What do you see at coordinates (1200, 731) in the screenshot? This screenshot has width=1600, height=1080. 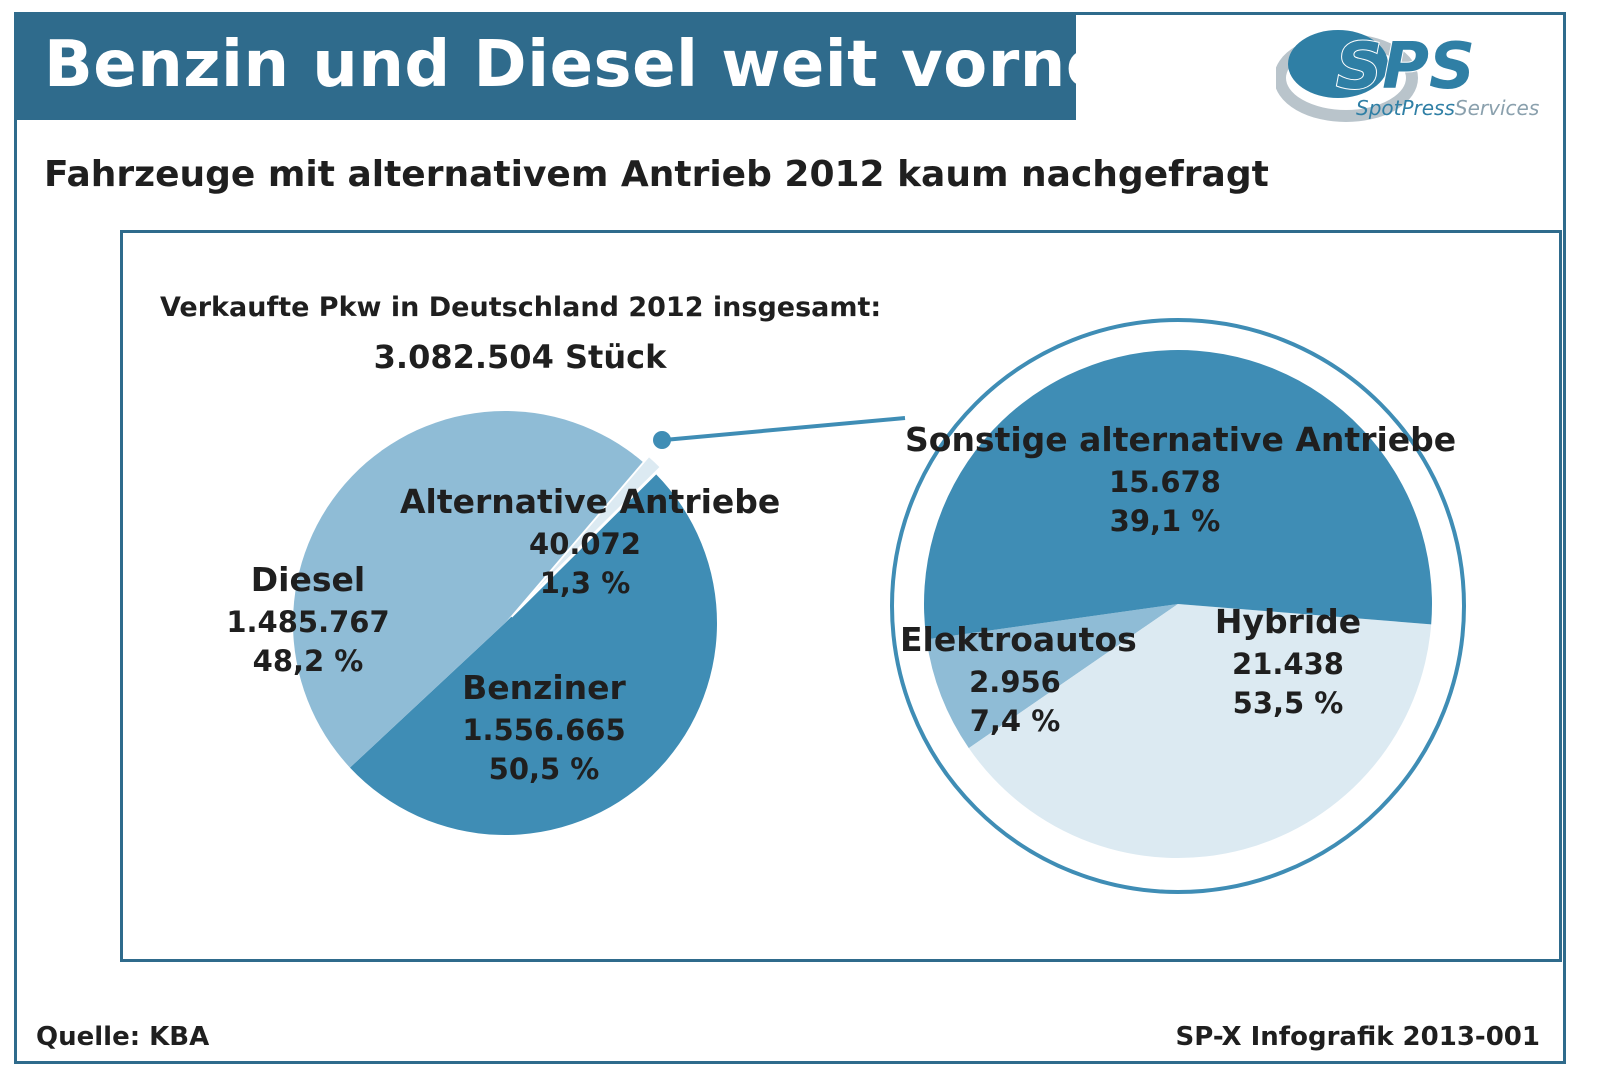 I see `pie-slice-sonstige-alternative-antriebe` at bounding box center [1200, 731].